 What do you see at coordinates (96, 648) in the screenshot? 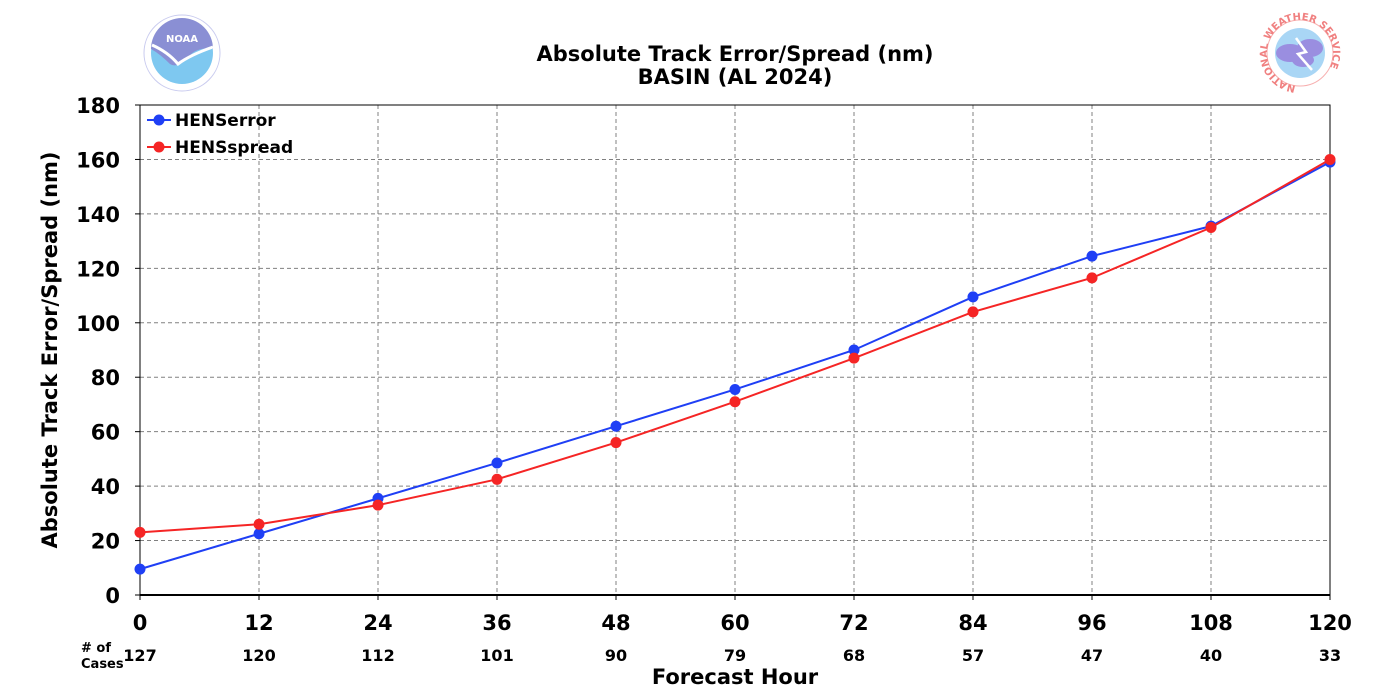
I see `cases-label-line1: # of` at bounding box center [96, 648].